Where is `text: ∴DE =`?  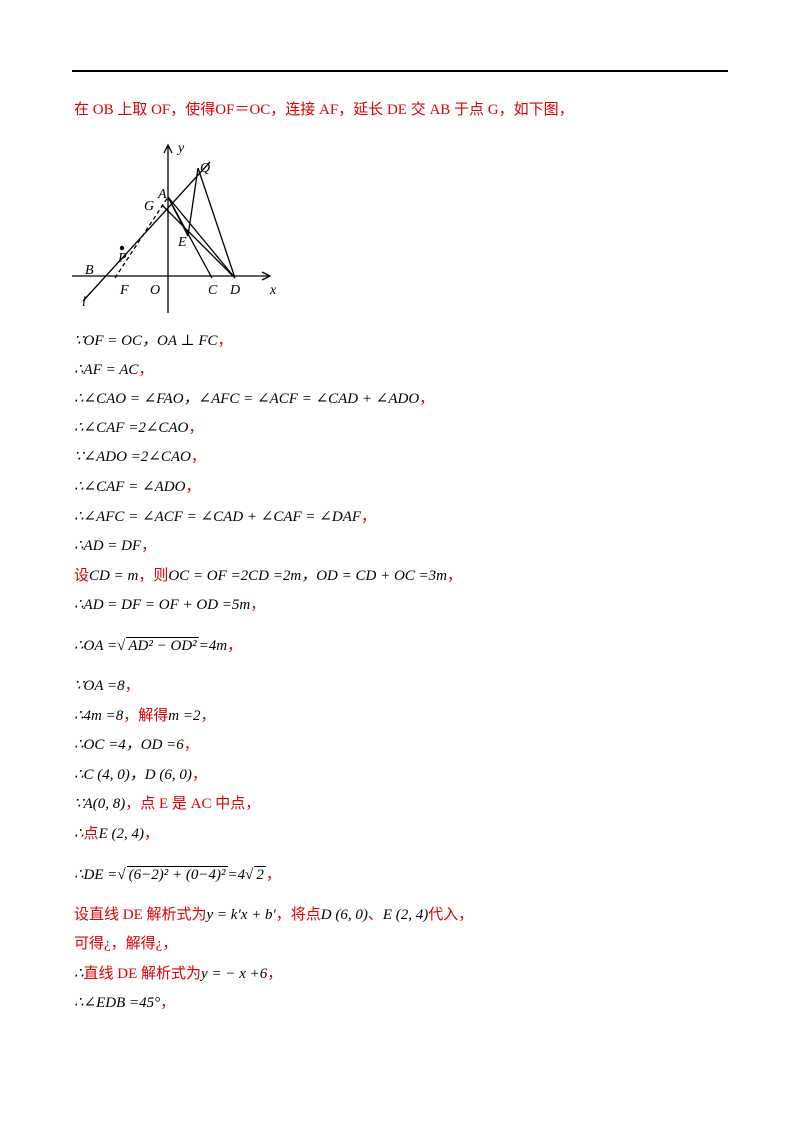
text: ∴DE = is located at coordinates (96, 875).